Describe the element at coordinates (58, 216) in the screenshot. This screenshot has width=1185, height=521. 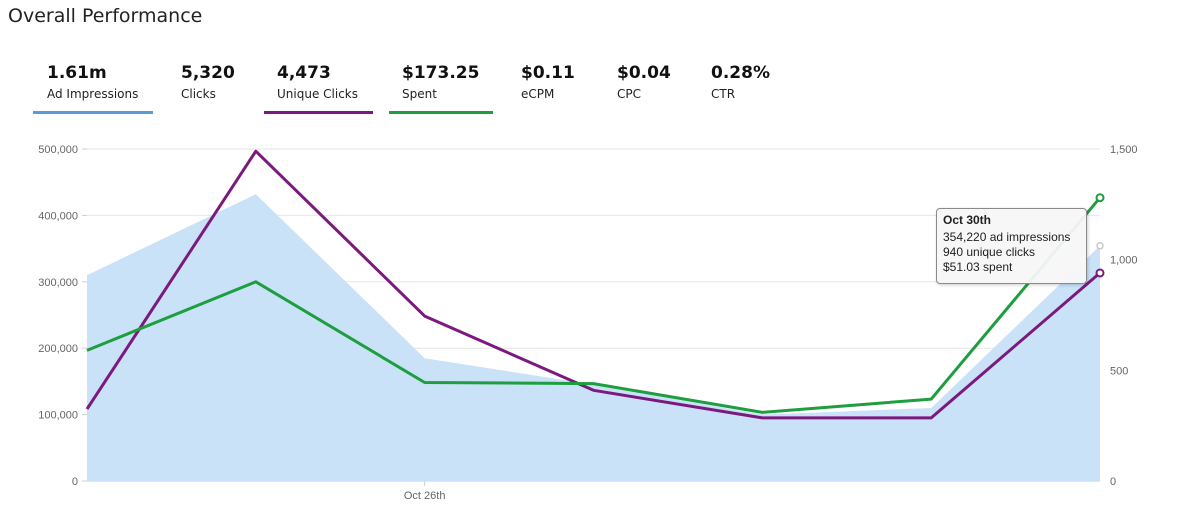
I see `left-axis-tick-label: 400,000` at that location.